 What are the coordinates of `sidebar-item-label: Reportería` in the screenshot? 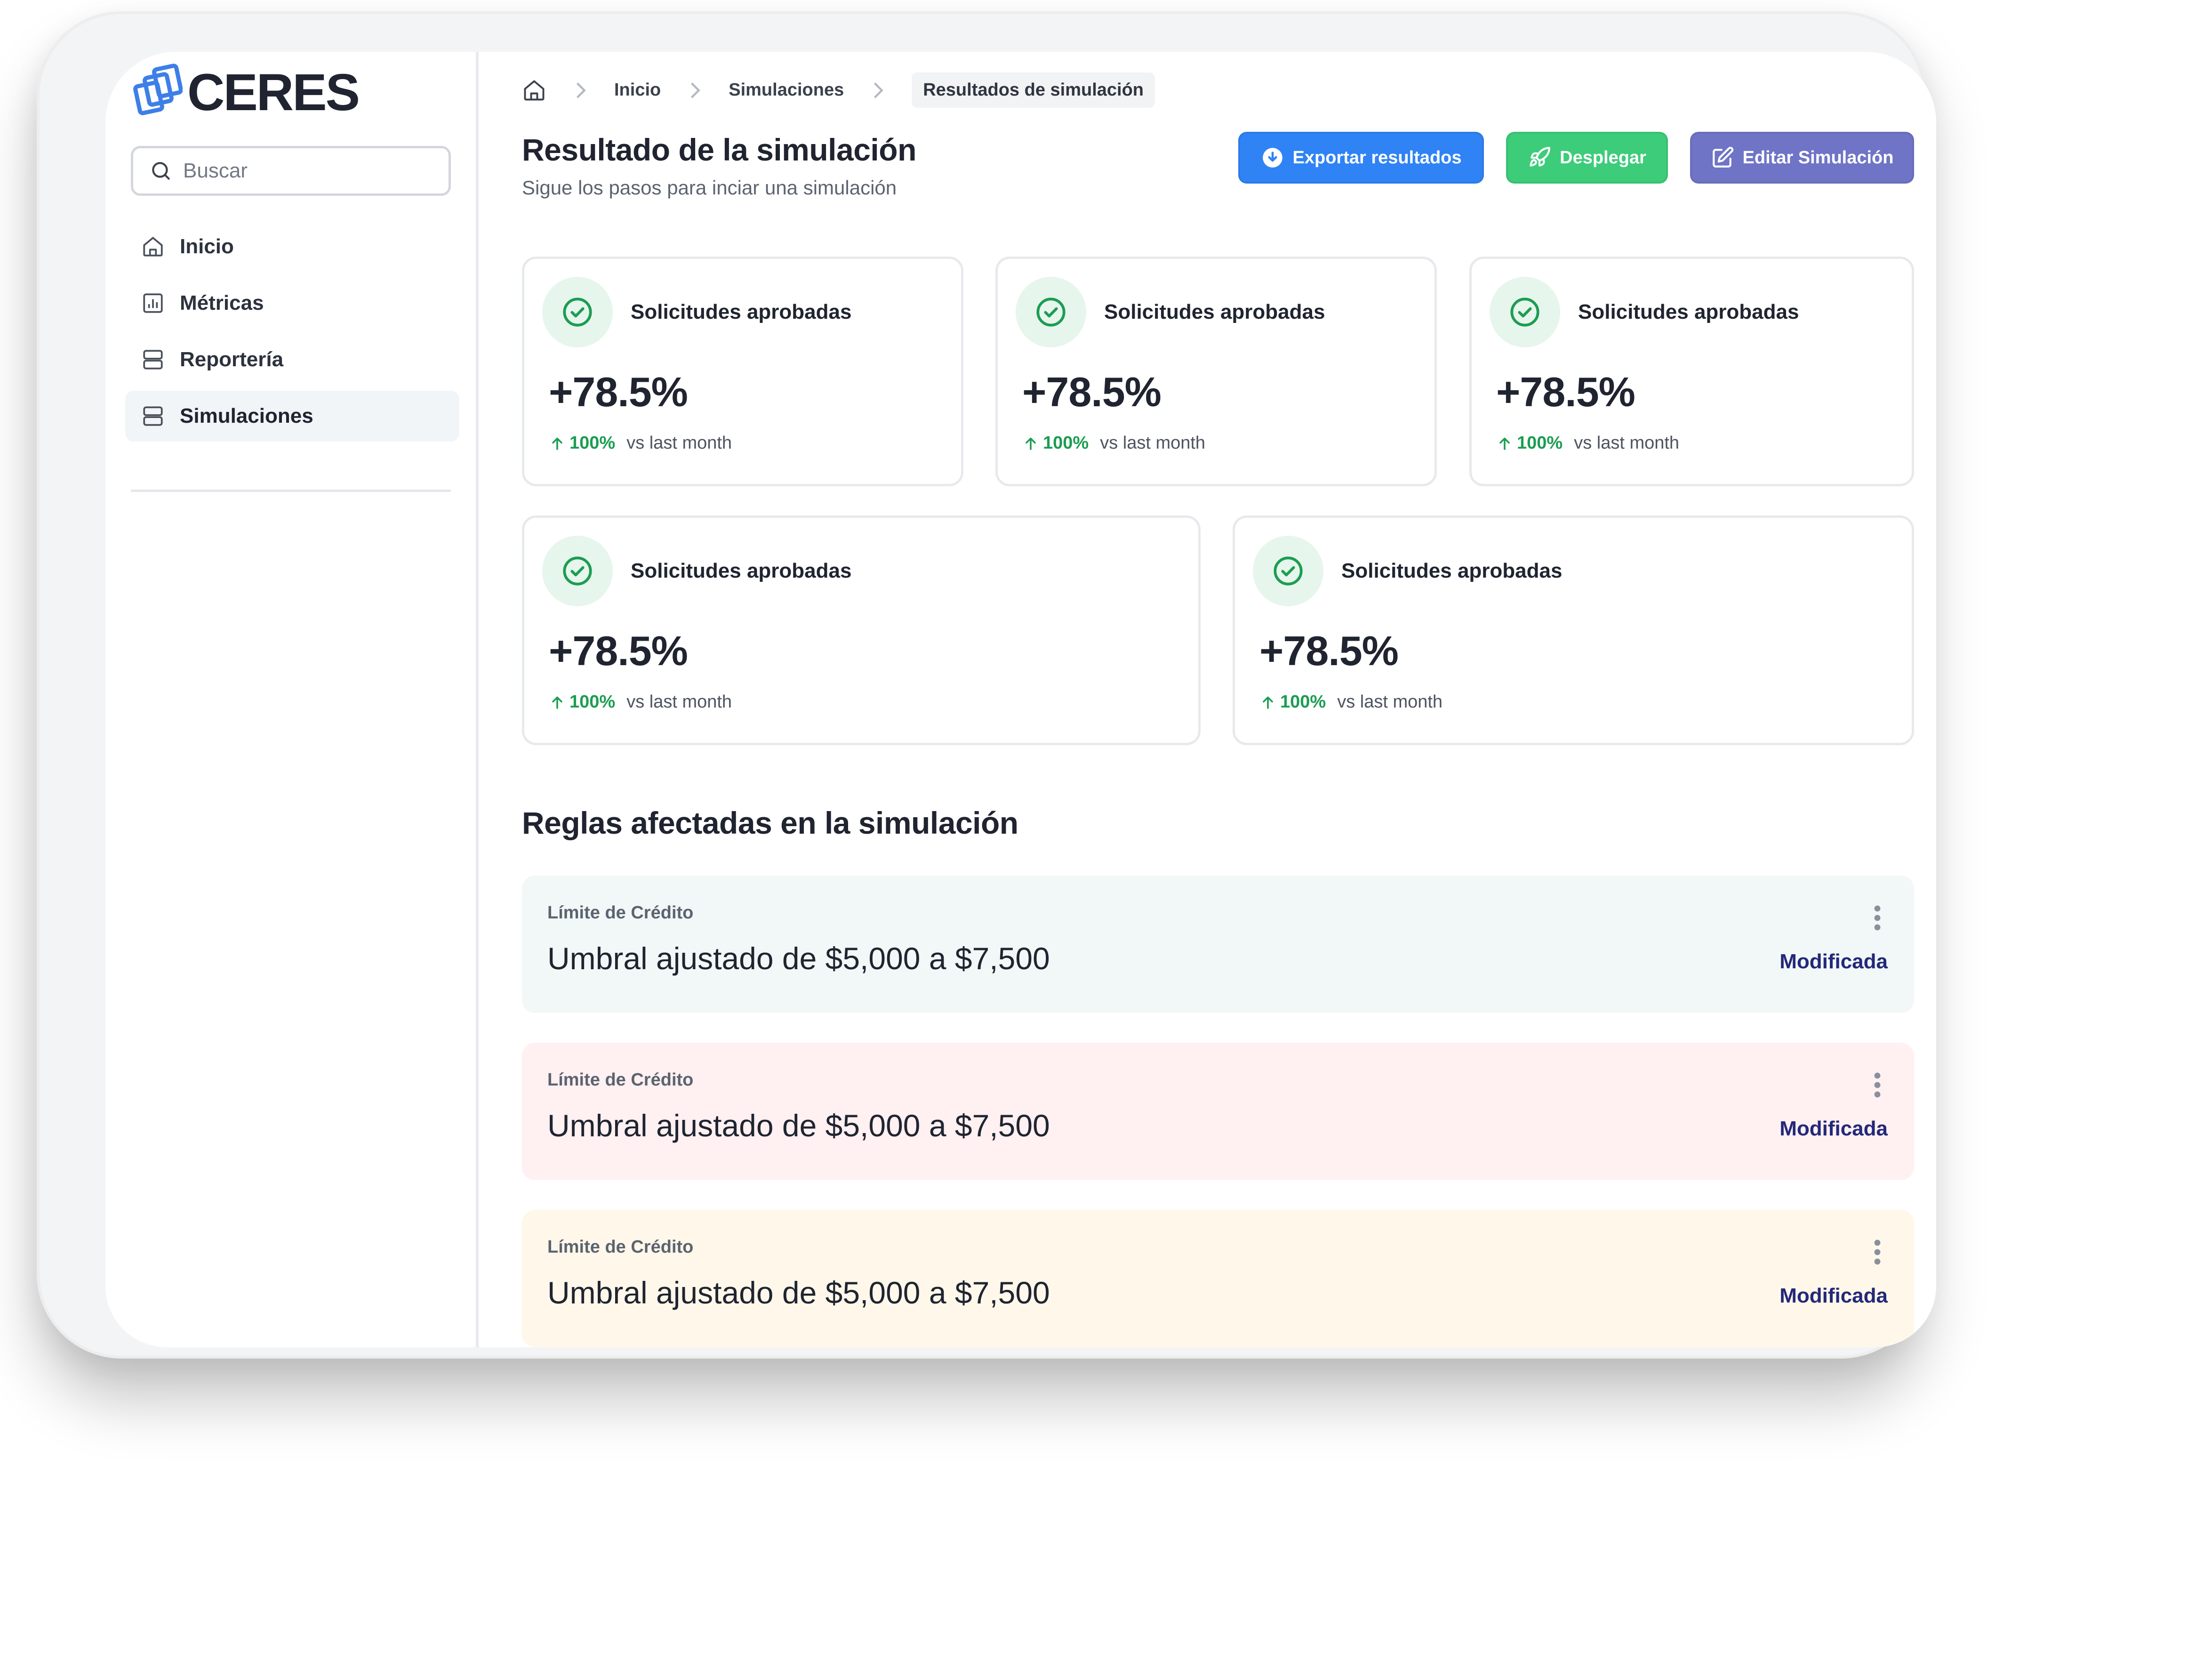 It's located at (232, 360).